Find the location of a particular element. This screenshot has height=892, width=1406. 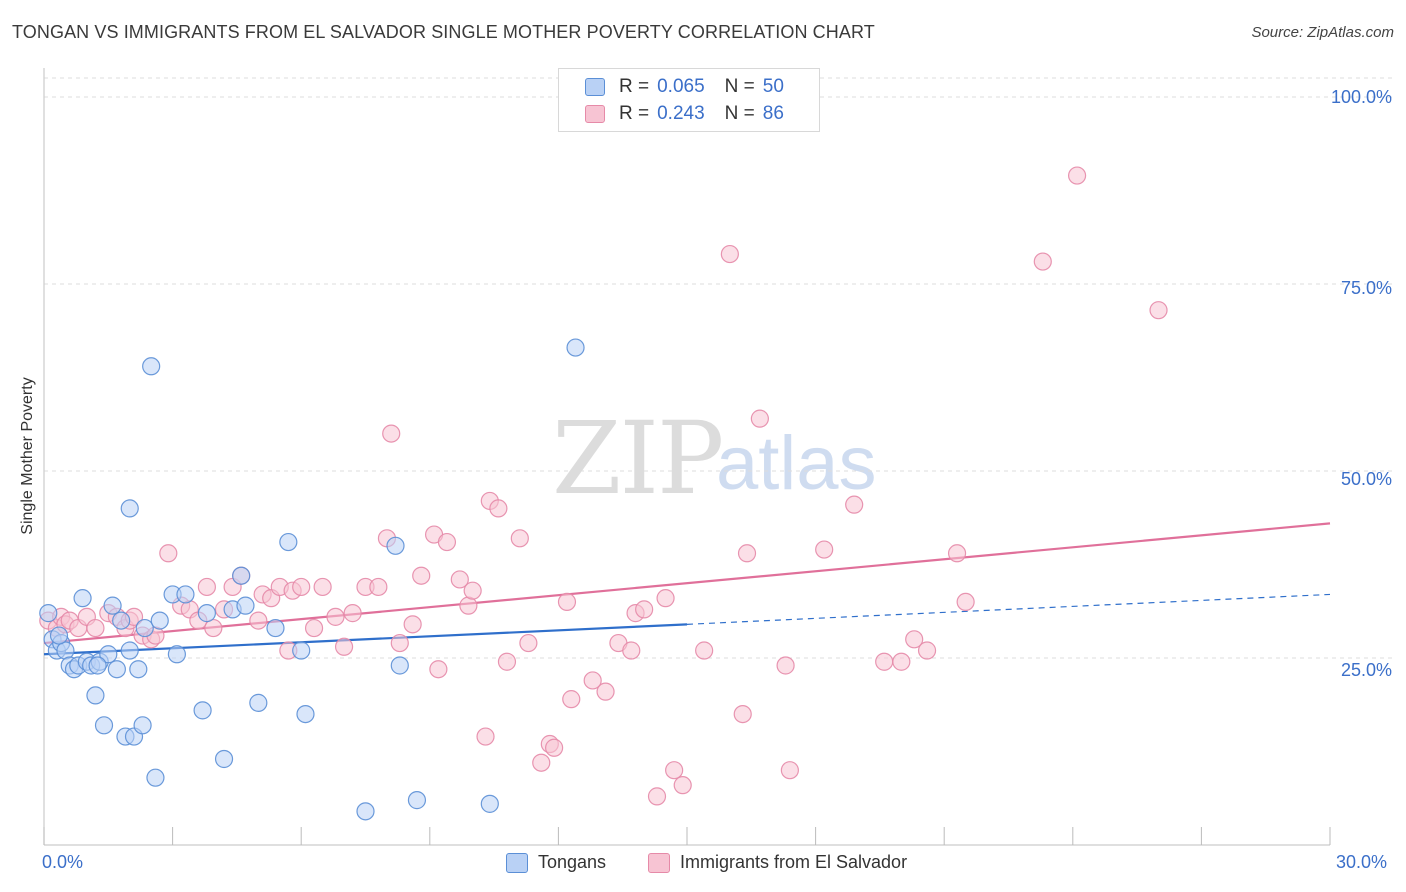

n-value: 86 is located at coordinates (773, 113).